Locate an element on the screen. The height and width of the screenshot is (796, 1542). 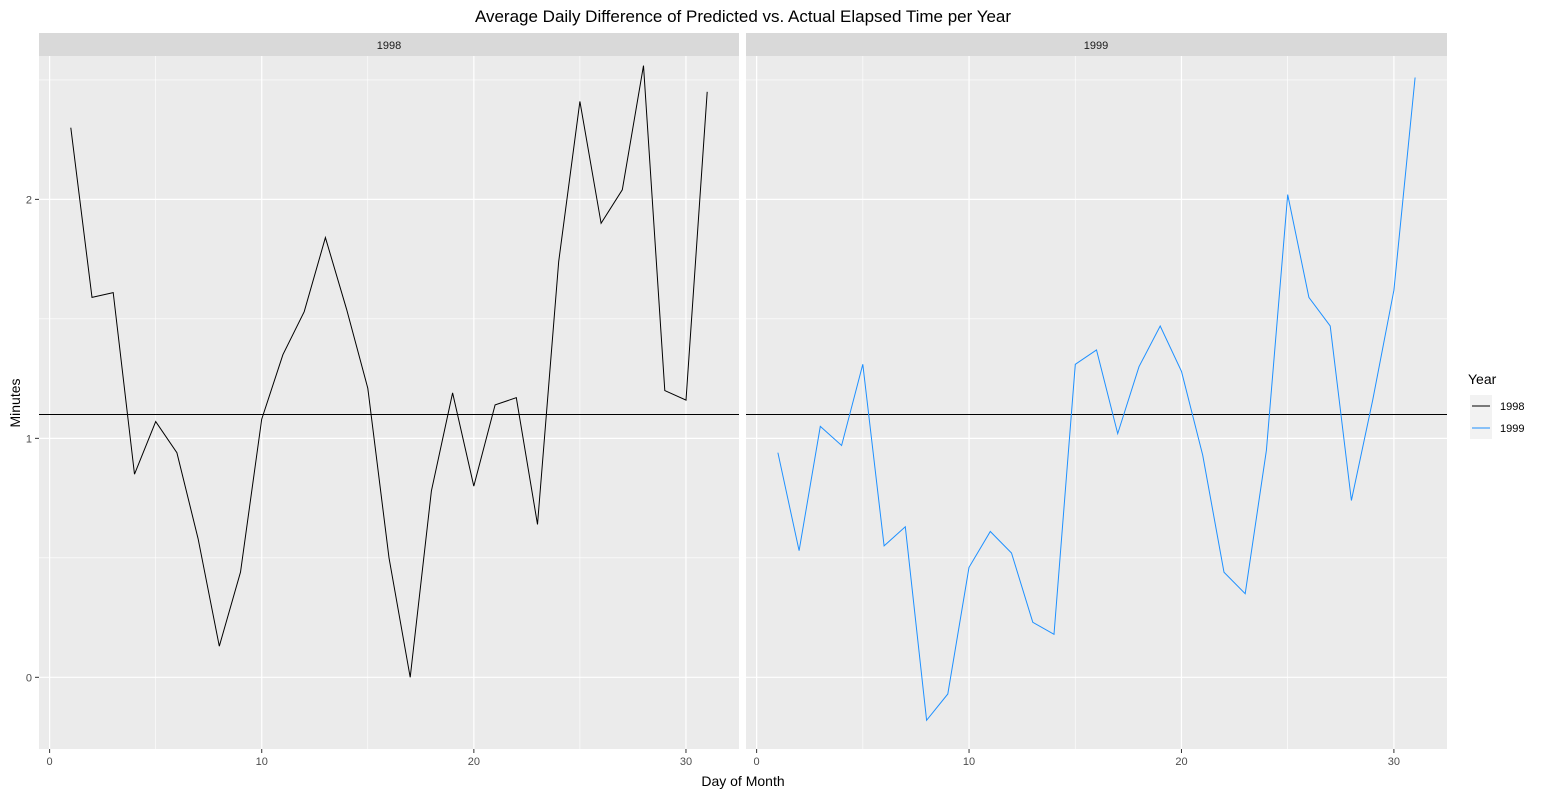
panel-strip-1999 is located at coordinates (1096, 44).